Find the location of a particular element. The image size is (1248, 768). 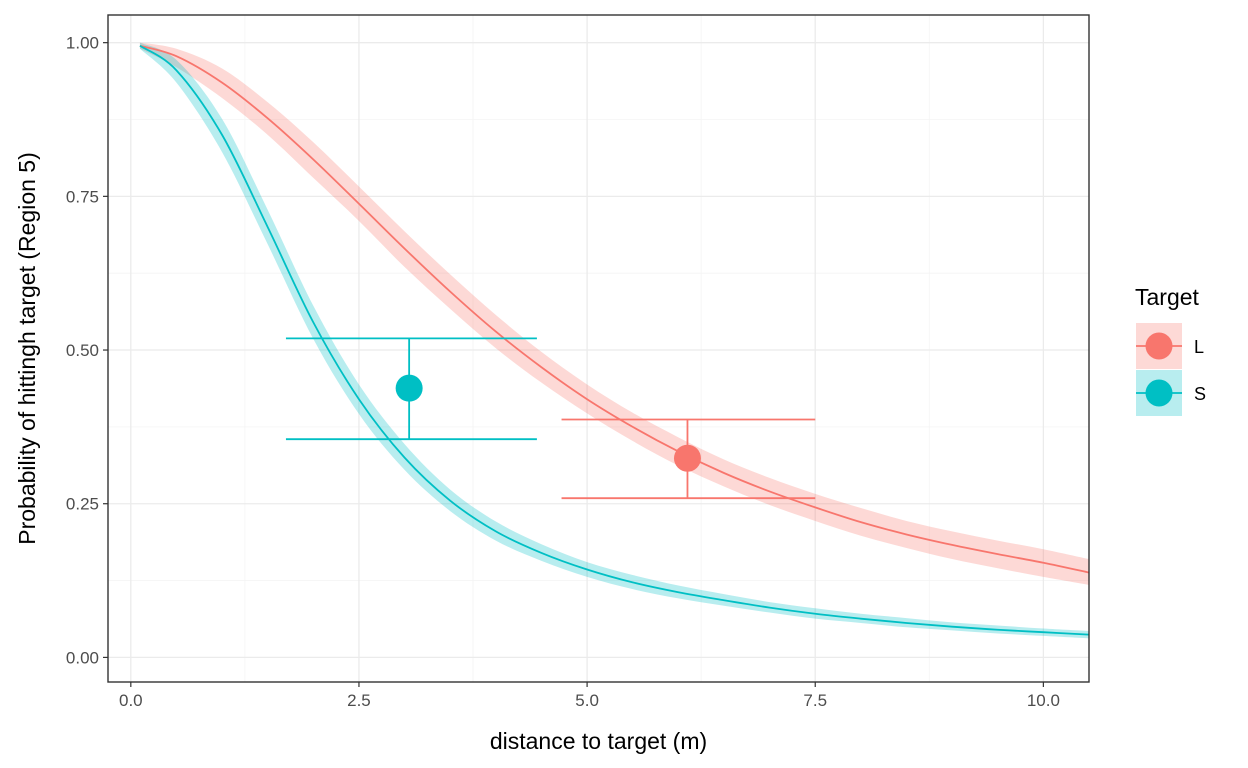

legend: Target LS is located at coordinates (1170, 350).